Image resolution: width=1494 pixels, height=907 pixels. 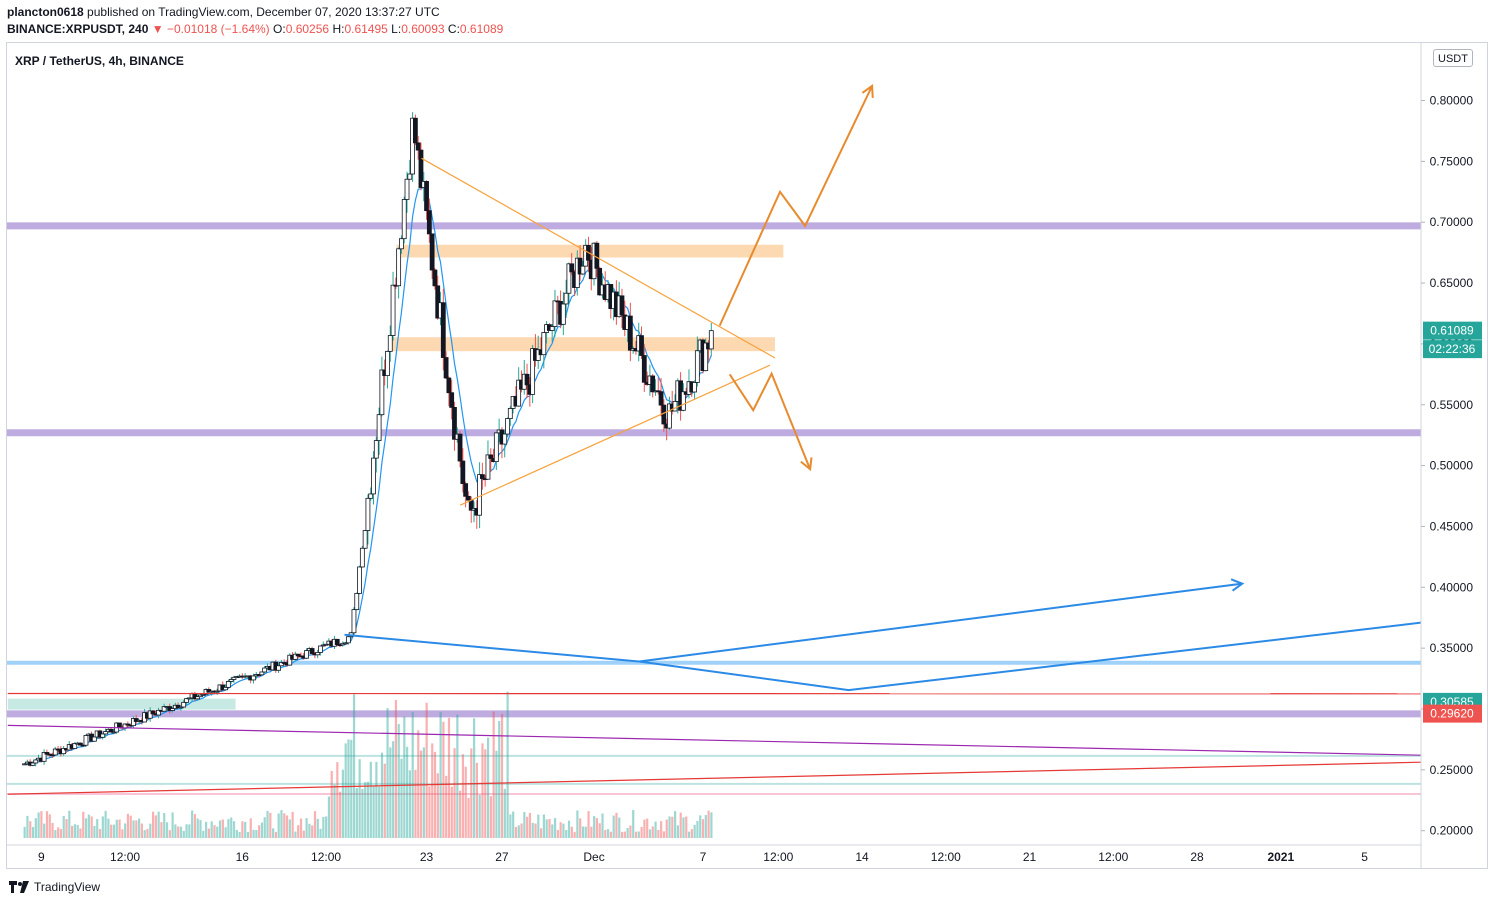 What do you see at coordinates (366, 29) in the screenshot?
I see `high-value: 0.61495` at bounding box center [366, 29].